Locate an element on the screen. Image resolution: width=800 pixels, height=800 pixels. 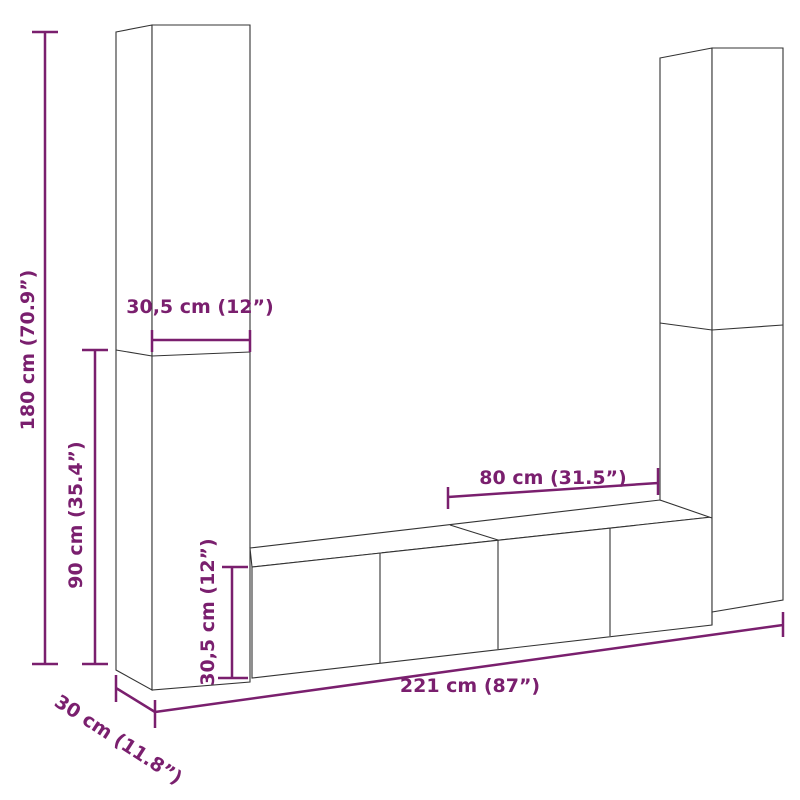
dim-lower-height: 90 cm (35.4”) is located at coordinates (86, 507).